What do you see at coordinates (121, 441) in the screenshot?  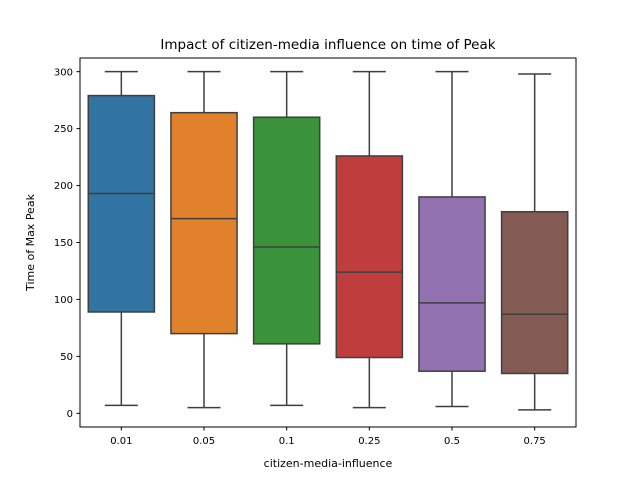 I see `x-tick-label: 0.01` at bounding box center [121, 441].